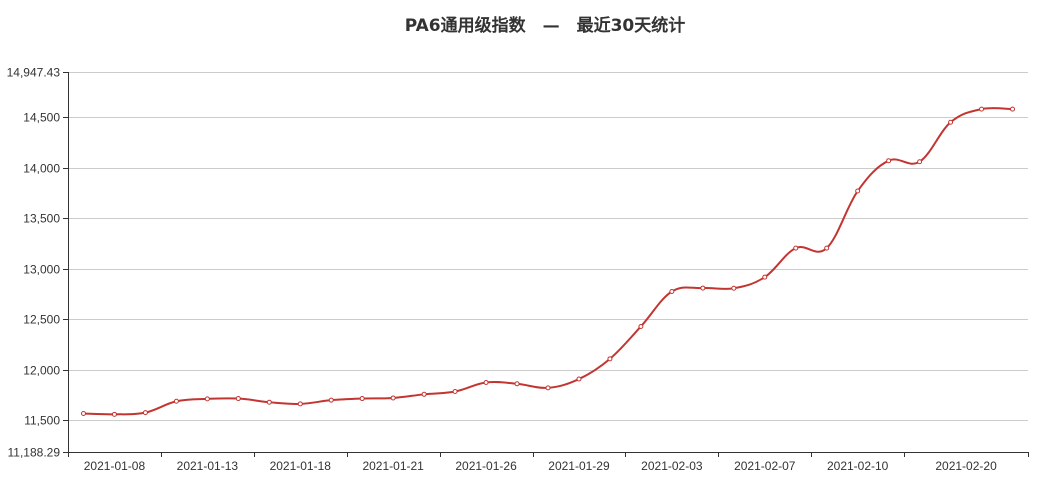  I want to click on y-tick-label: 12,500, so click(41, 320).